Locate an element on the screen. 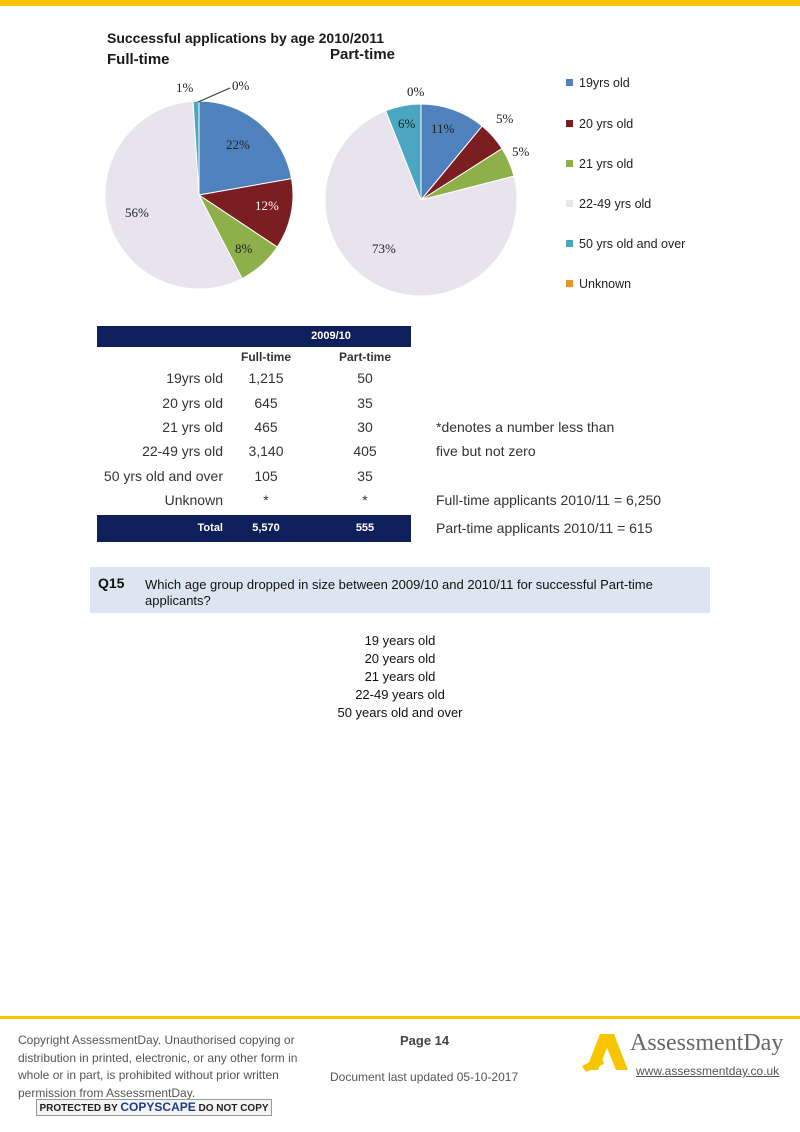 The width and height of the screenshot is (800, 1132). legend-item: 20 yrs old is located at coordinates (599, 124).